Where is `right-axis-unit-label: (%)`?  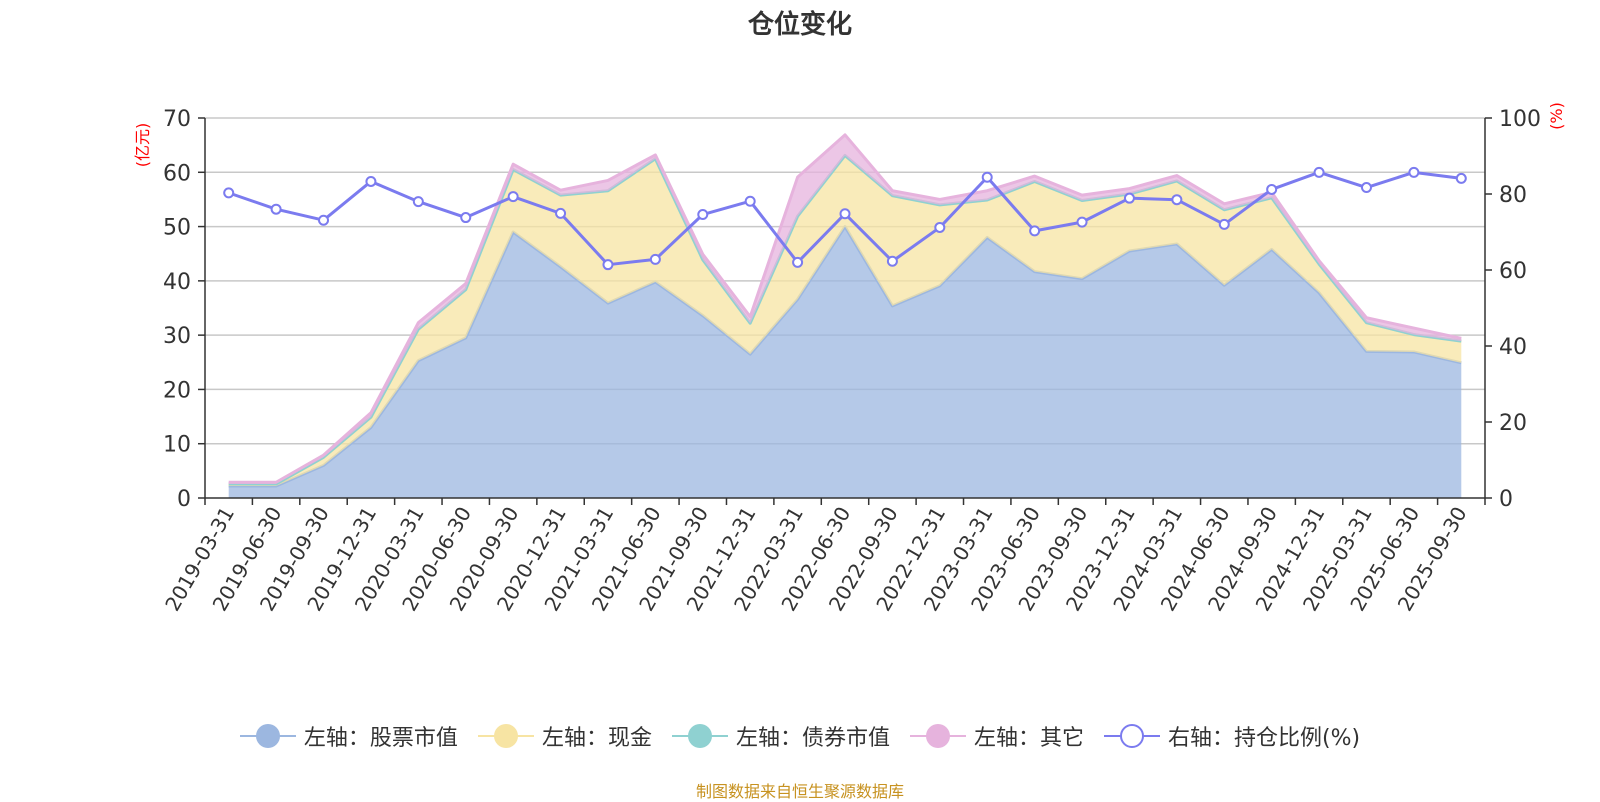 right-axis-unit-label: (%) is located at coordinates (1556, 116).